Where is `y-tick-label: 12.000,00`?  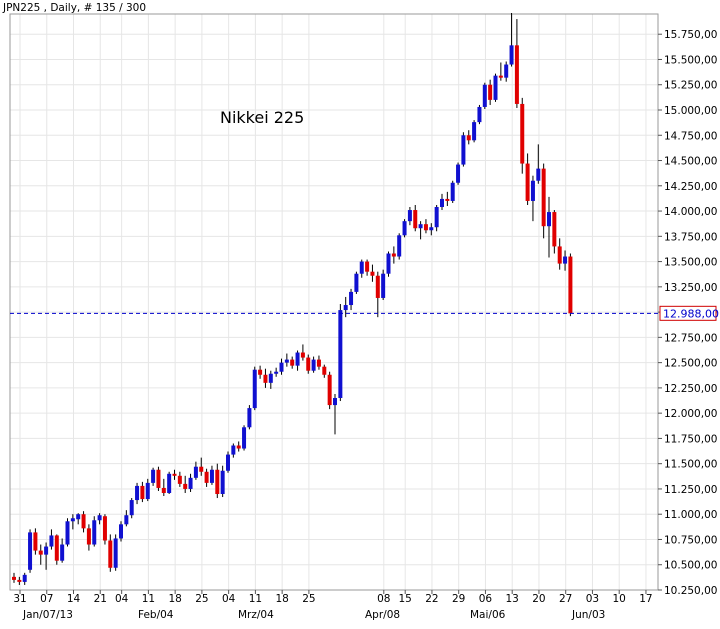
y-tick-label: 12.000,00 is located at coordinates (690, 414).